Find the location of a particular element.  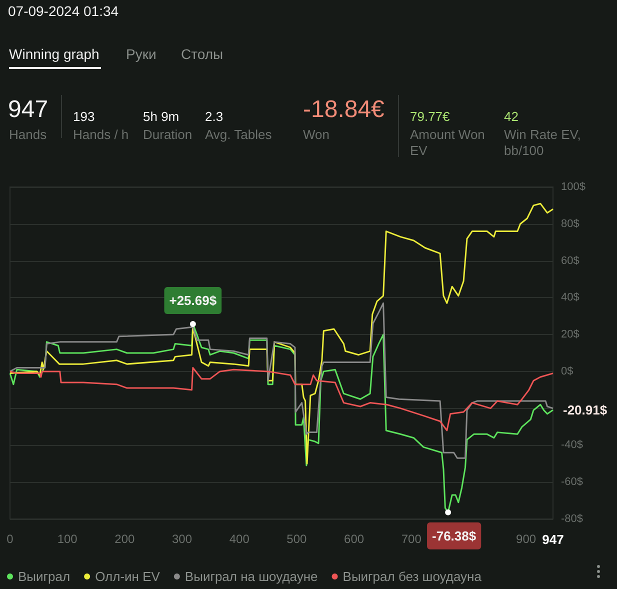

y-tick-label: 60$ is located at coordinates (570, 260).